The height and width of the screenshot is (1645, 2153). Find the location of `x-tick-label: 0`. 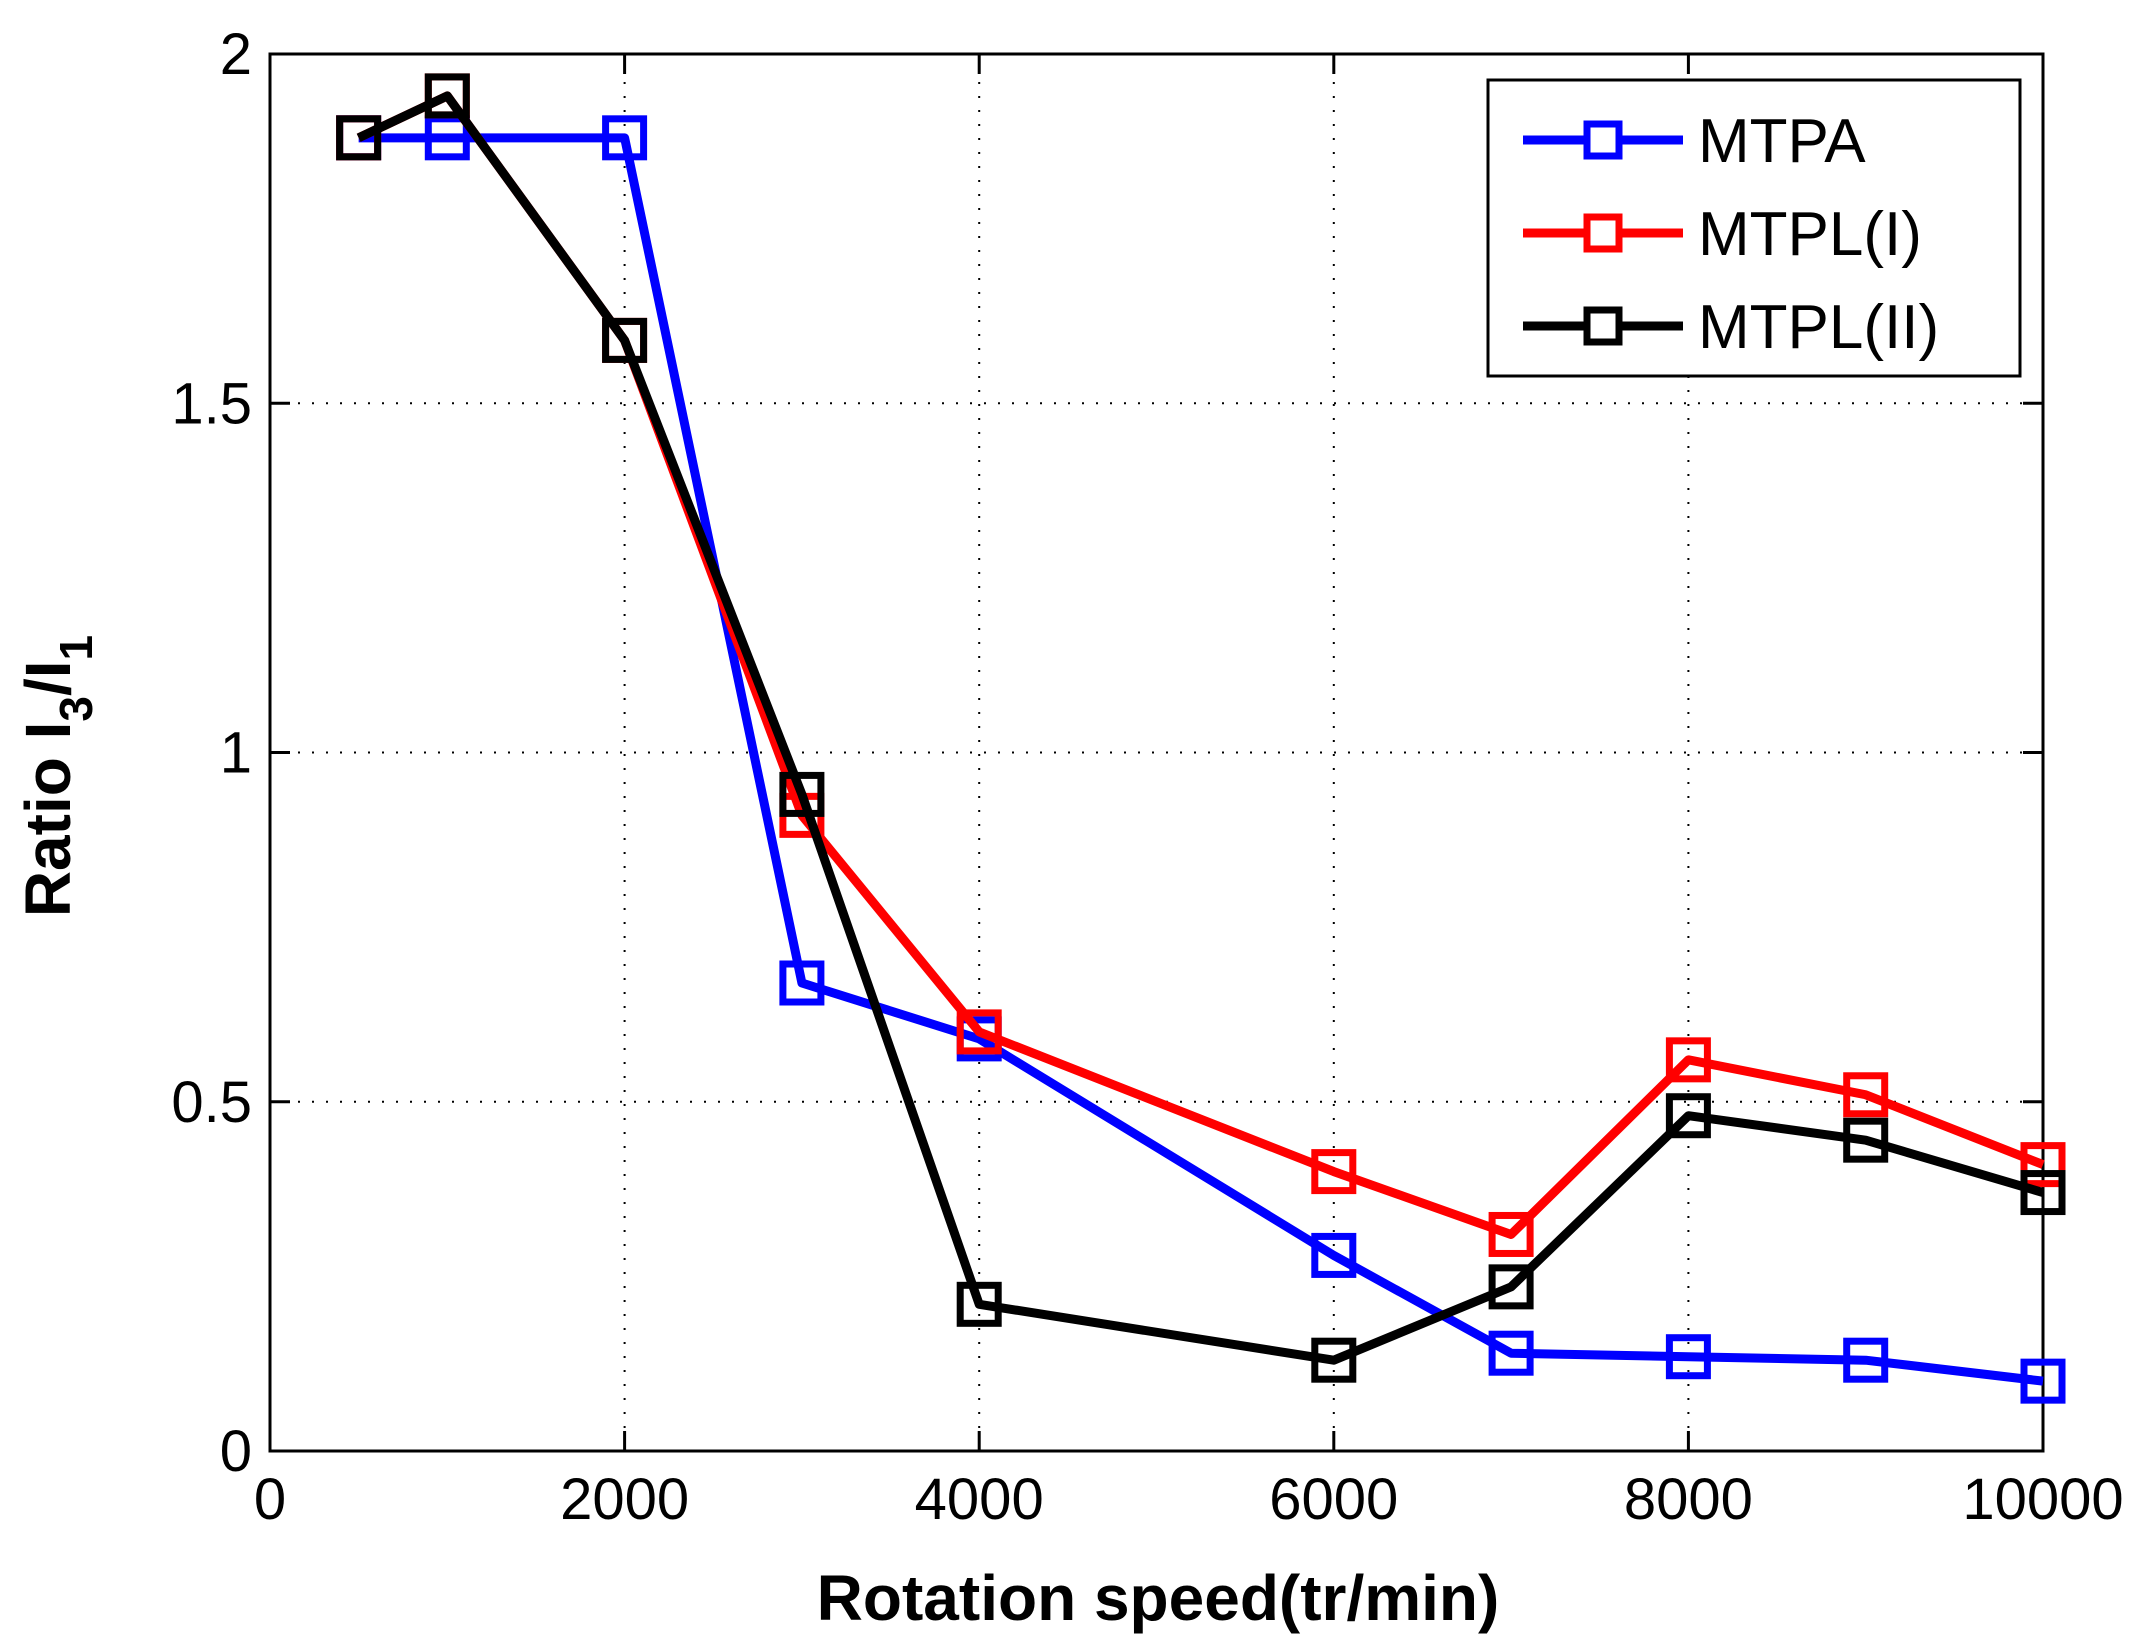

x-tick-label: 0 is located at coordinates (270, 1499).